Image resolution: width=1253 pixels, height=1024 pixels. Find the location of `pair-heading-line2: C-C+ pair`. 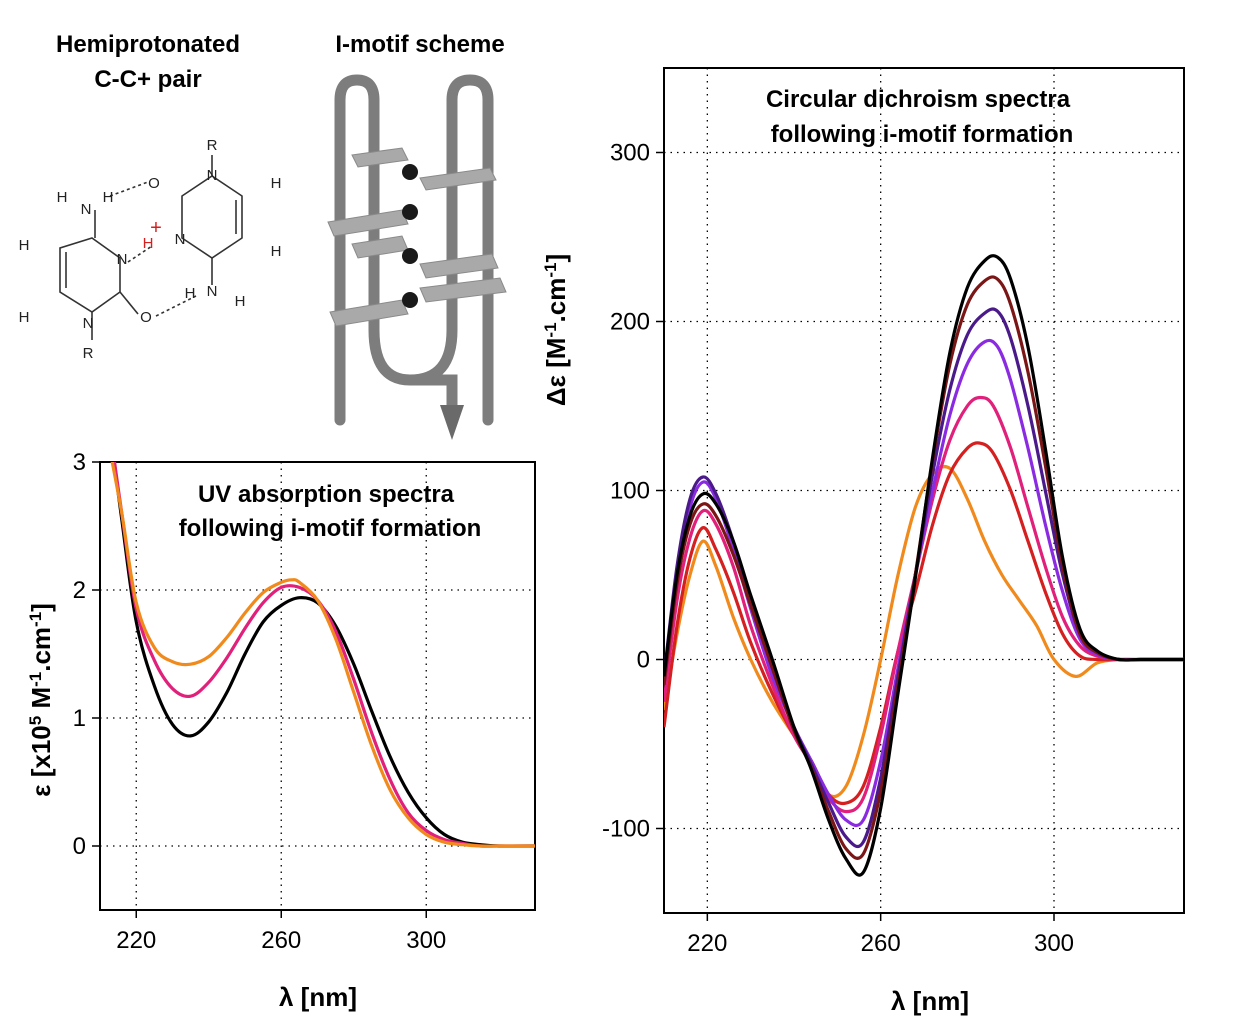

pair-heading-line2: C-C+ pair is located at coordinates (147, 79).